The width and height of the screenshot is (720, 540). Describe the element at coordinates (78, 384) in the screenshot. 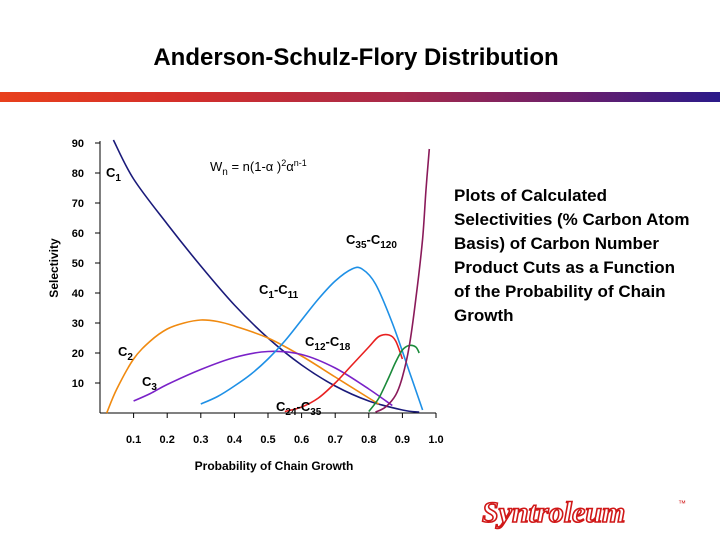

I see `y-tick-label: 10` at that location.